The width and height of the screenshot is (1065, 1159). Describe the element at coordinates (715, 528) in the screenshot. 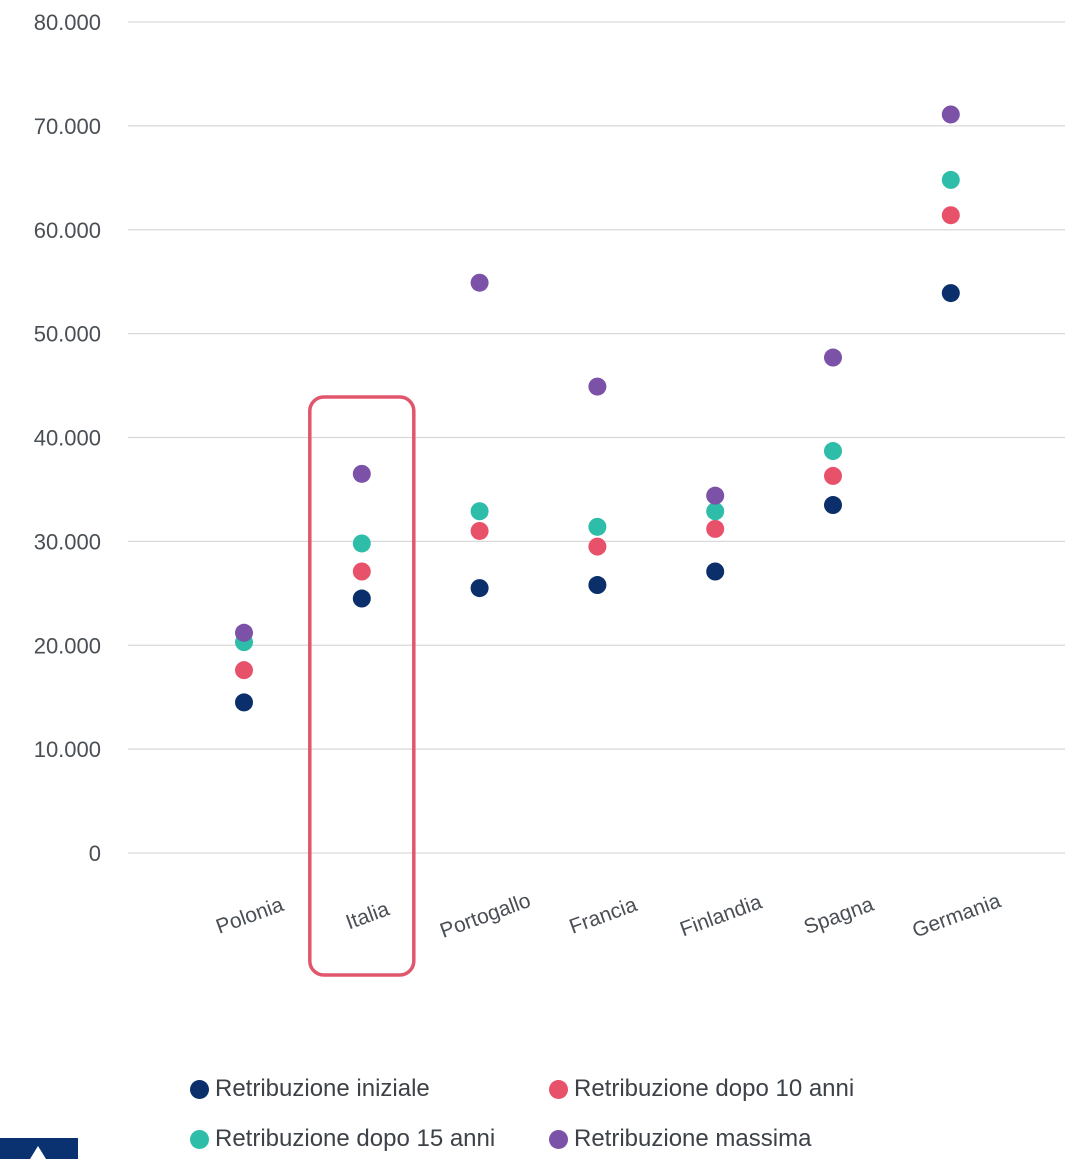

I see `point-s1-finlandia` at that location.